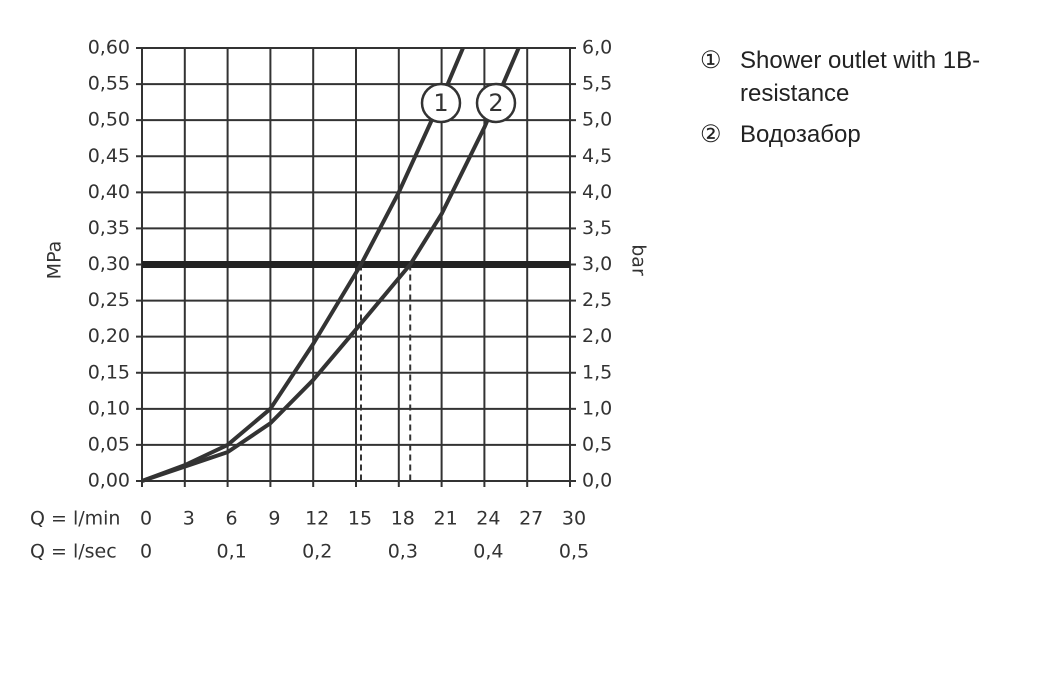  What do you see at coordinates (109, 481) in the screenshot?
I see `y-tick-label: 0,00` at bounding box center [109, 481].